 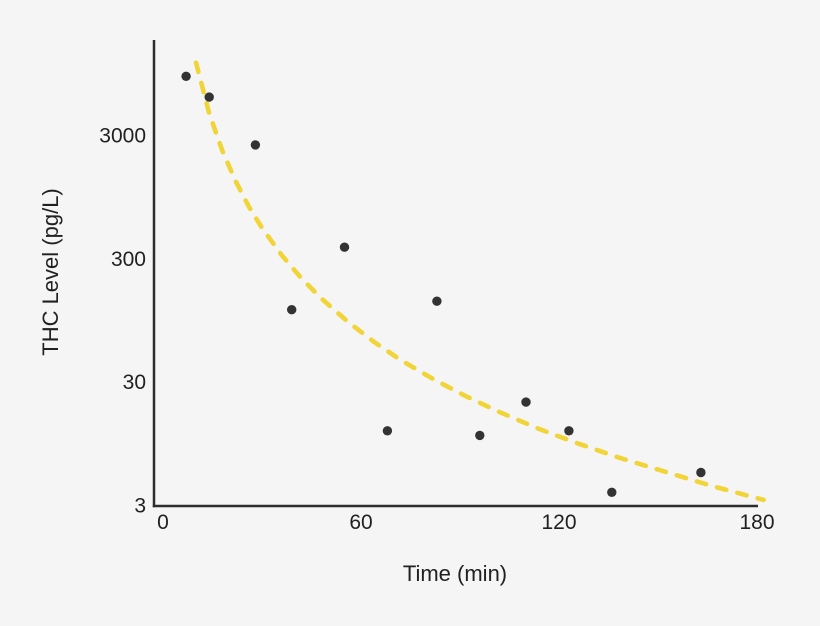 I want to click on y-tick-30: 30, so click(x=134, y=382).